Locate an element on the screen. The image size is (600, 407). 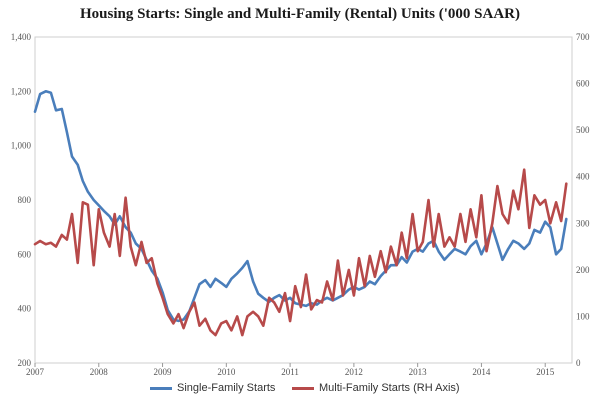
legend-item-single-family: Single-Family Starts is located at coordinates (212, 388).